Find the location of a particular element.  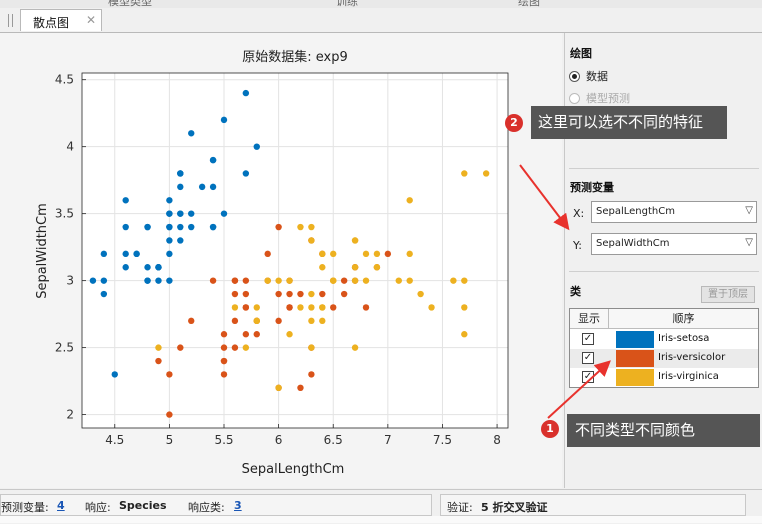

x-tick-label: 7 is located at coordinates (388, 440).